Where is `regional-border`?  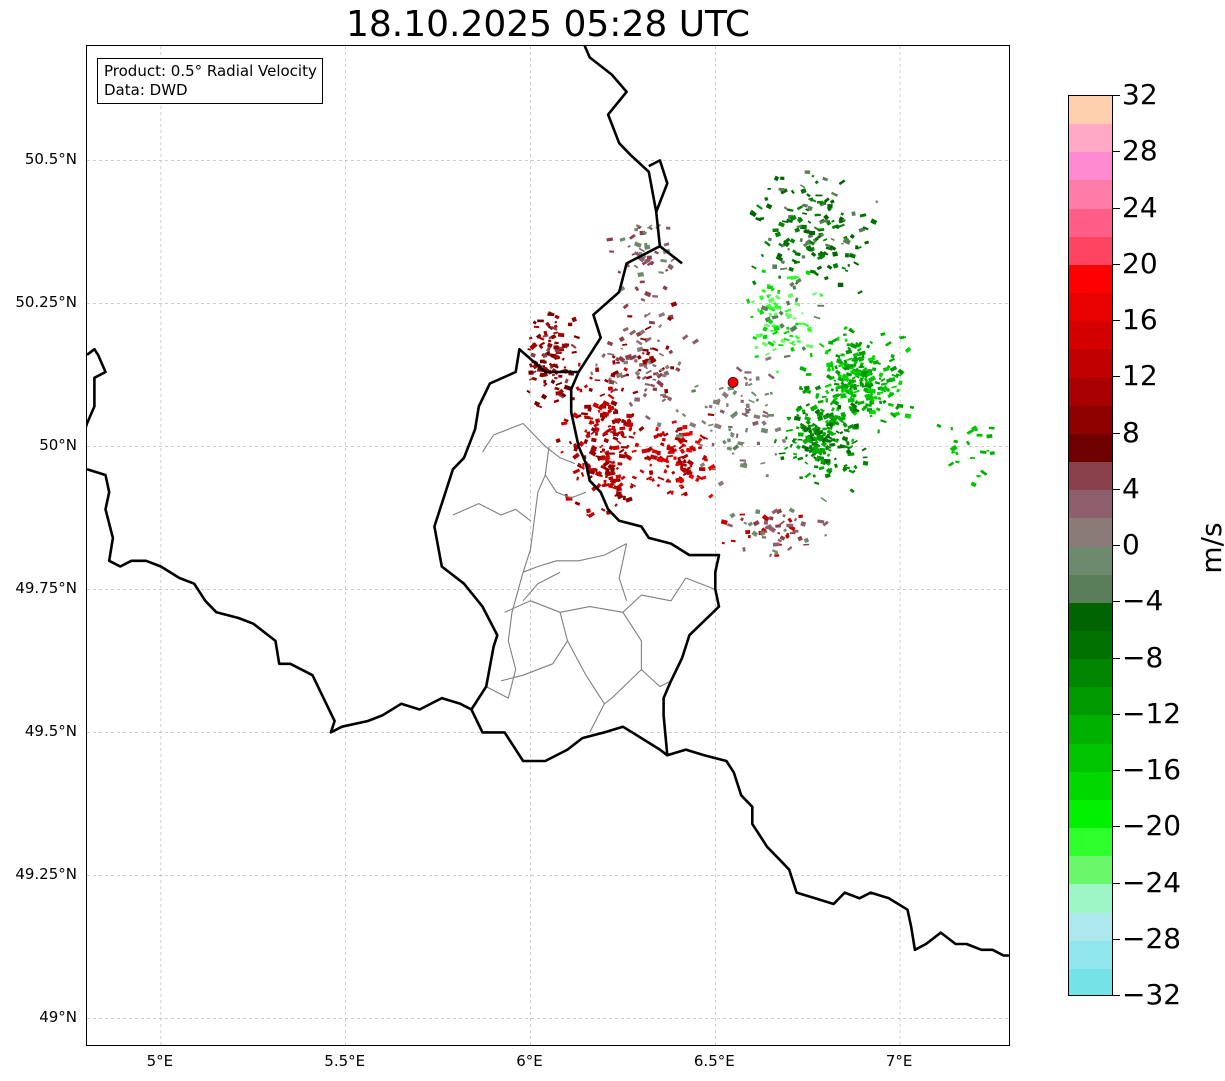
regional-border is located at coordinates (623, 572).